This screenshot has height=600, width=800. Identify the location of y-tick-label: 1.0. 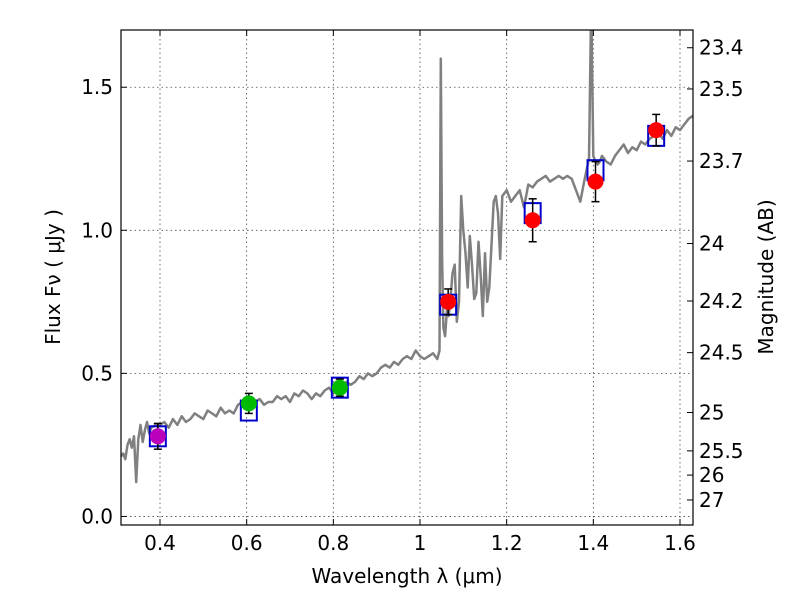
(97, 230).